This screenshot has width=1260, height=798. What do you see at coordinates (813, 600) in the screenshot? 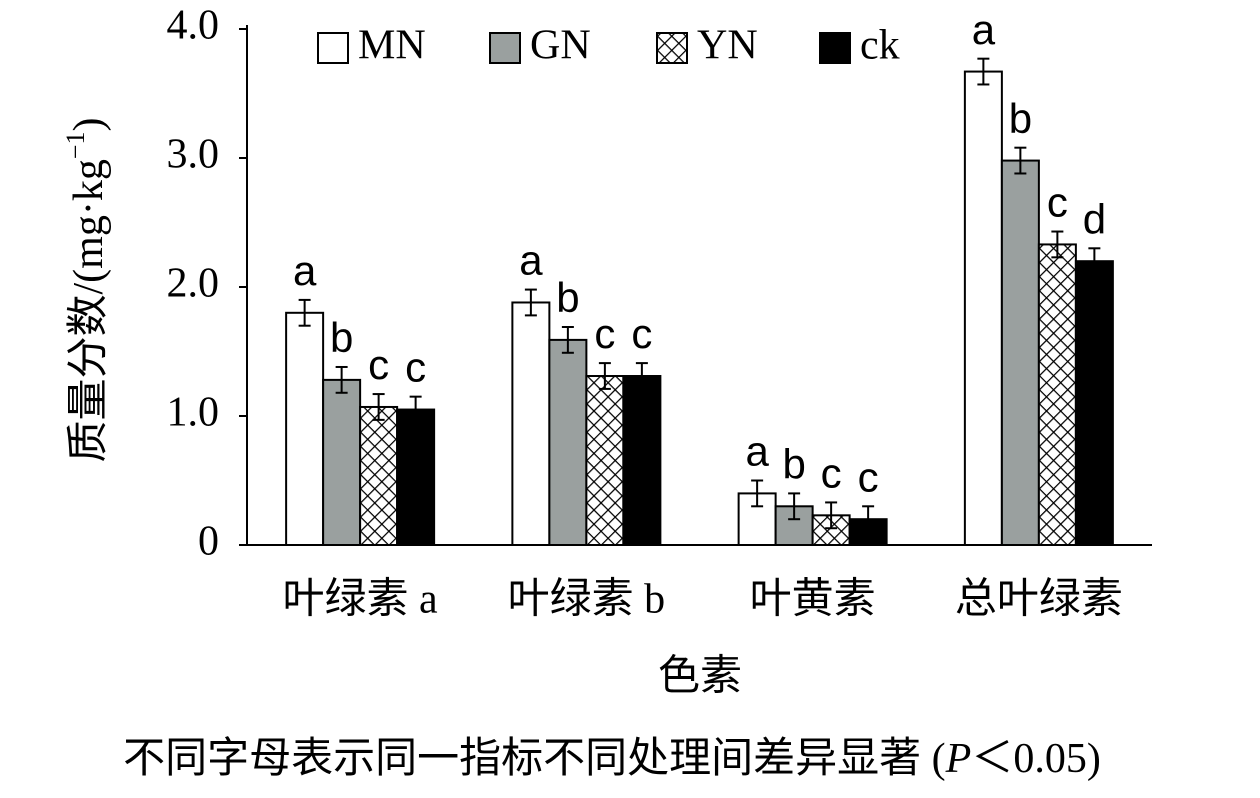
I see `x-tick-label: 叶黄素` at bounding box center [813, 600].